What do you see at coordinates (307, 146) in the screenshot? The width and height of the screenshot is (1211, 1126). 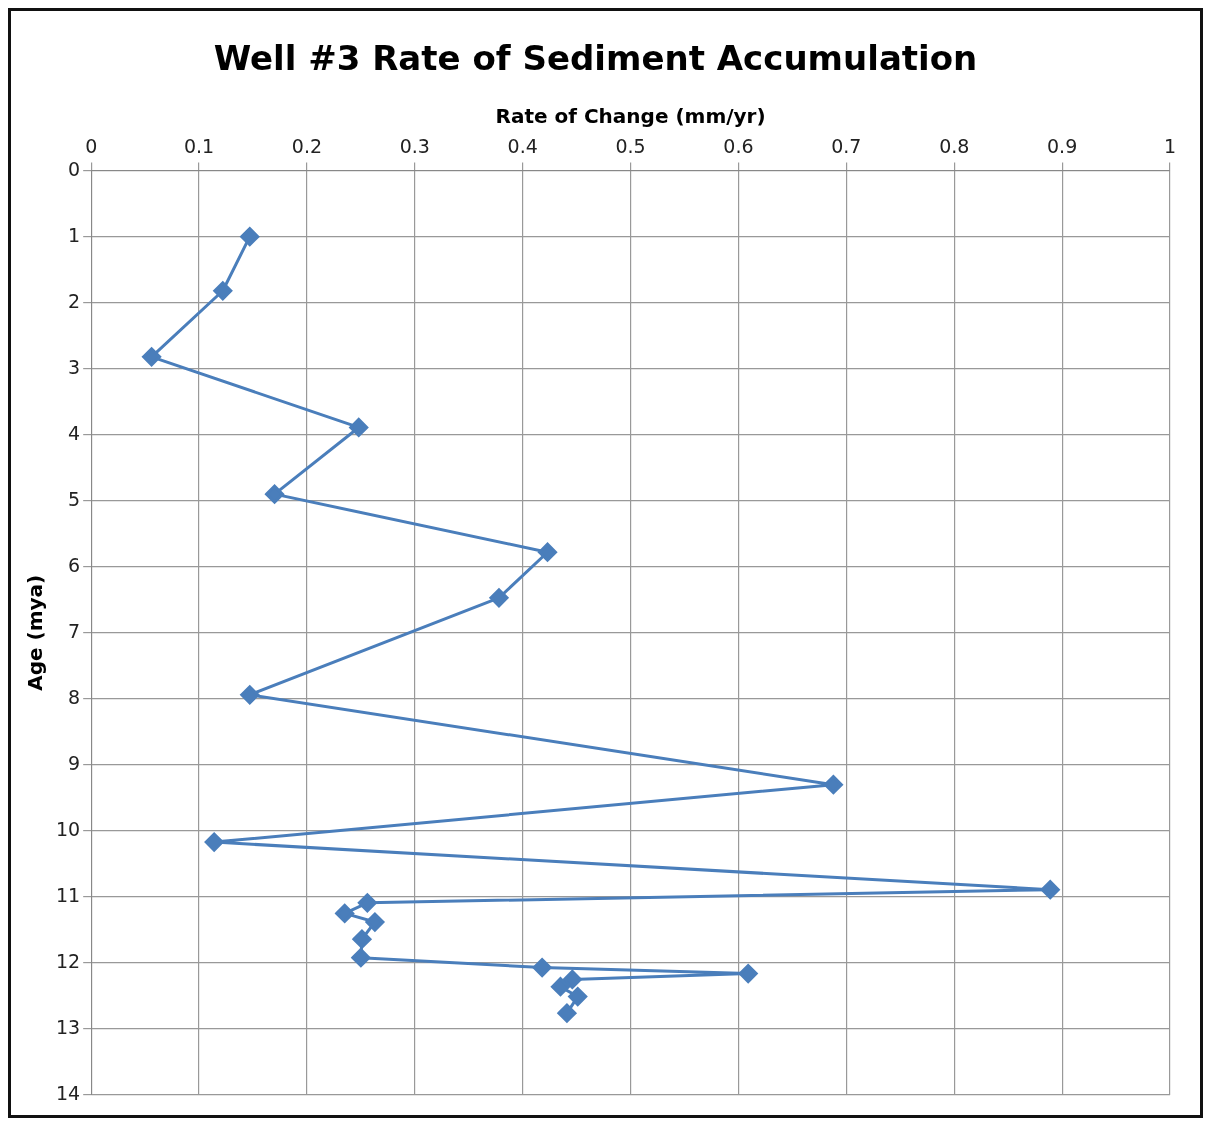 I see `x-tick-label: 0.2` at bounding box center [307, 146].